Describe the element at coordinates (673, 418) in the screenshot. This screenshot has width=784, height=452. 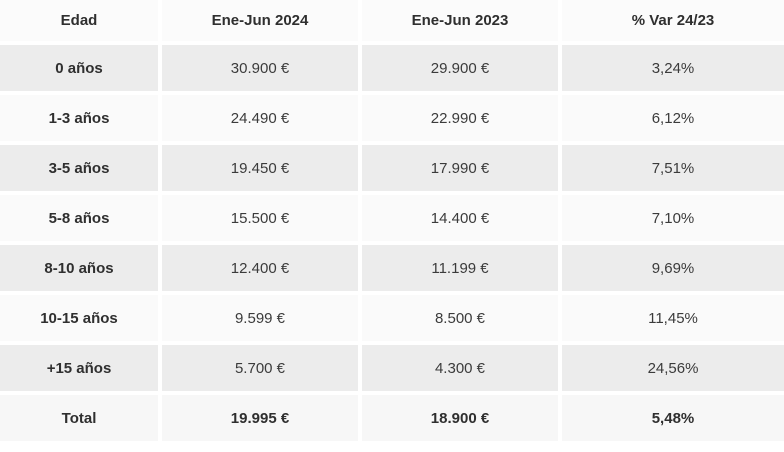
I see `total-variation-cell: 5,48%` at that location.